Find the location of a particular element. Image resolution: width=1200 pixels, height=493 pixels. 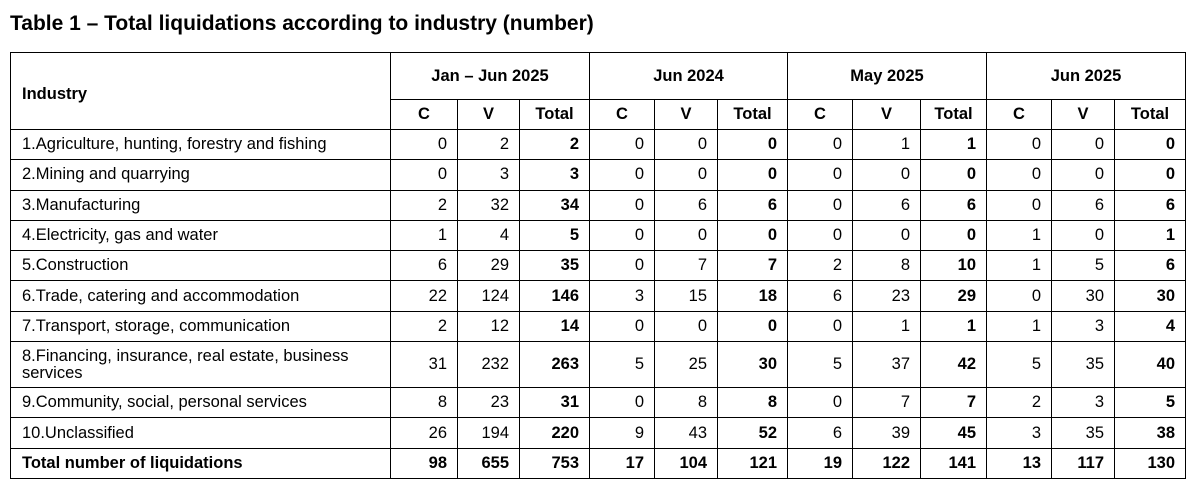

cell-v: 30 is located at coordinates (1083, 296).